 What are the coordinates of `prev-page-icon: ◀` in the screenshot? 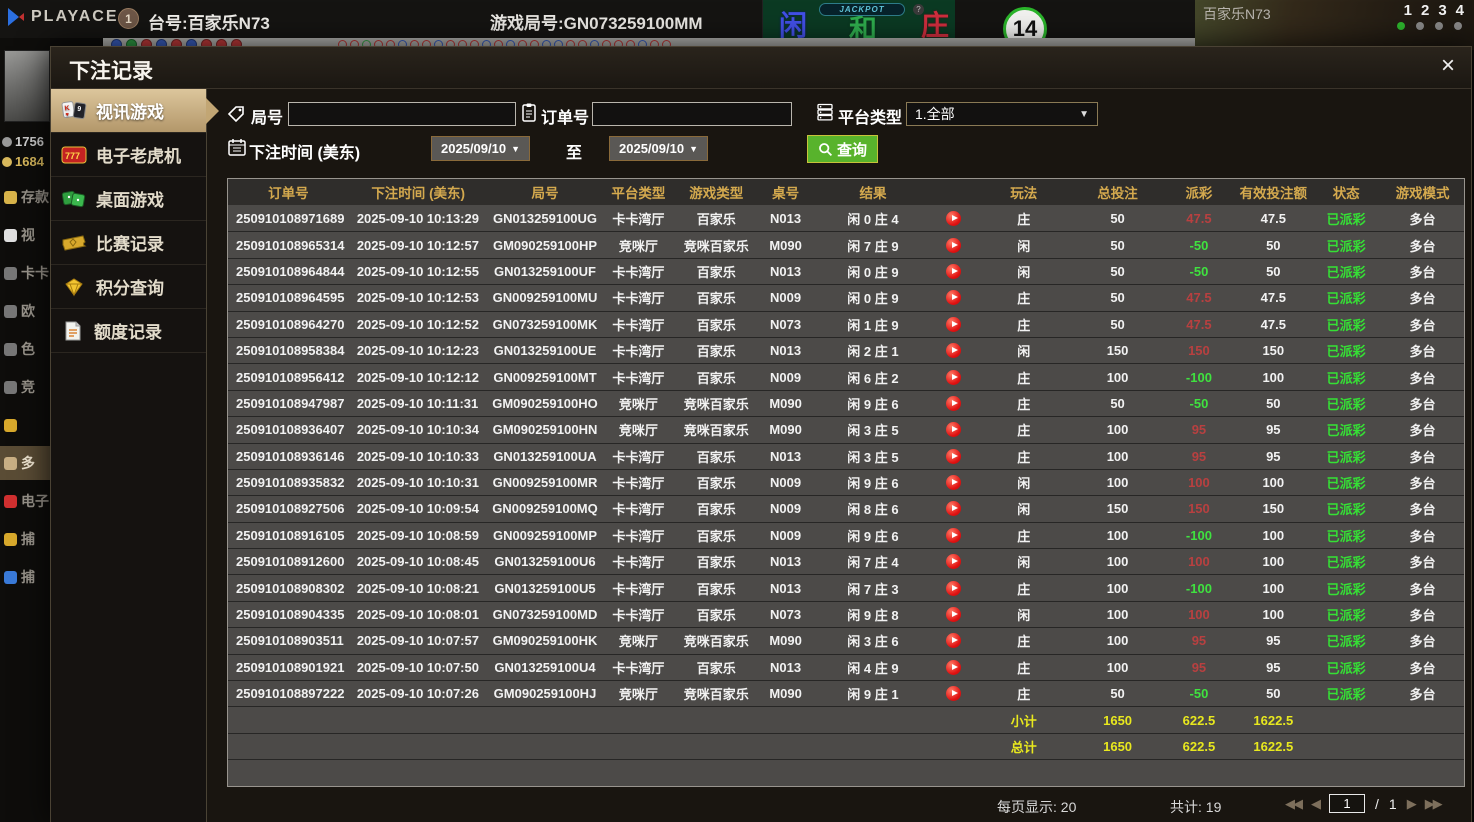 It's located at (1316, 803).